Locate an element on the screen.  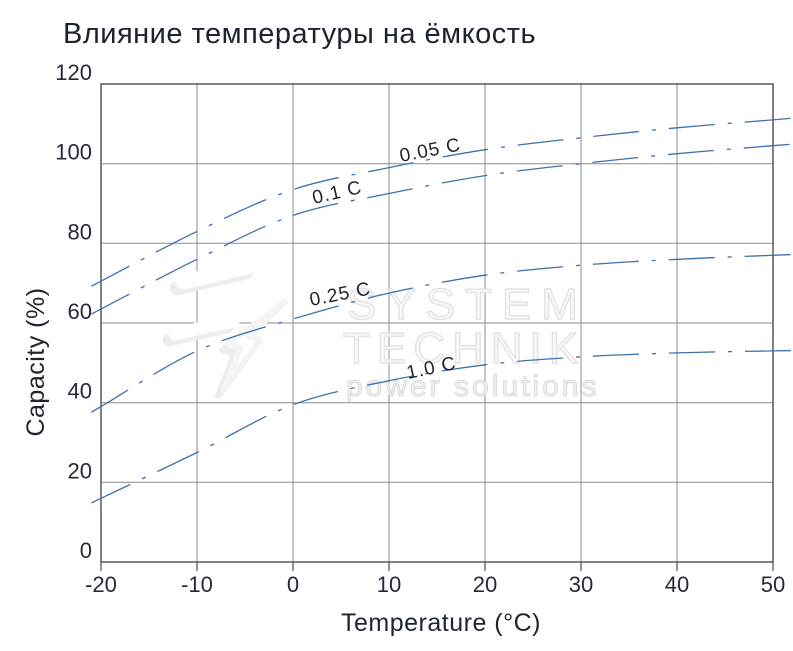
x-tick-label: 50 is located at coordinates (773, 584).